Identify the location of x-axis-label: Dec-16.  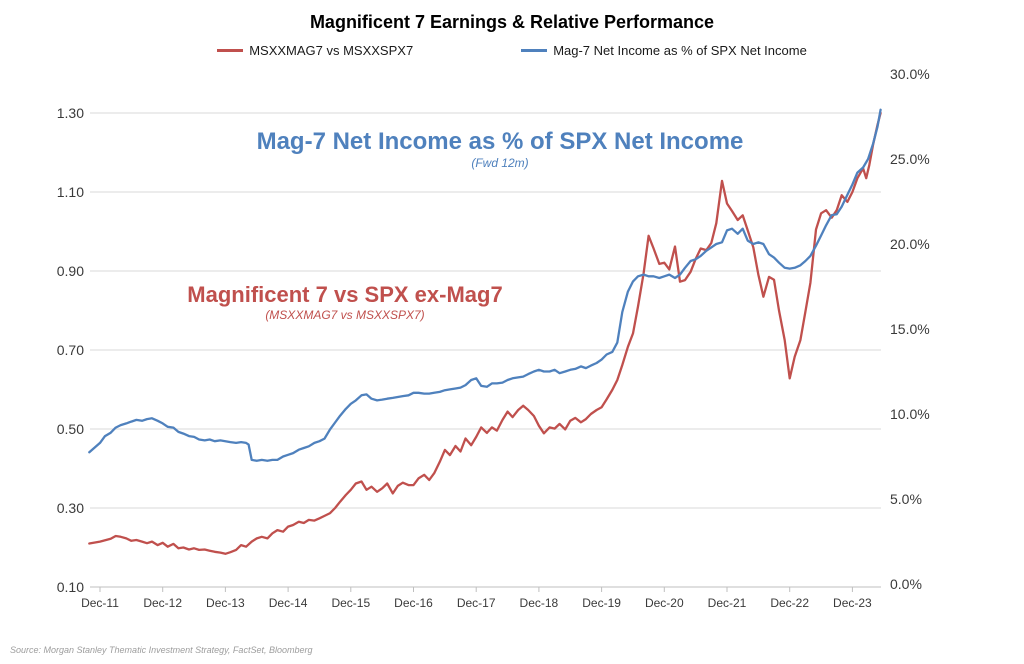
(413, 603).